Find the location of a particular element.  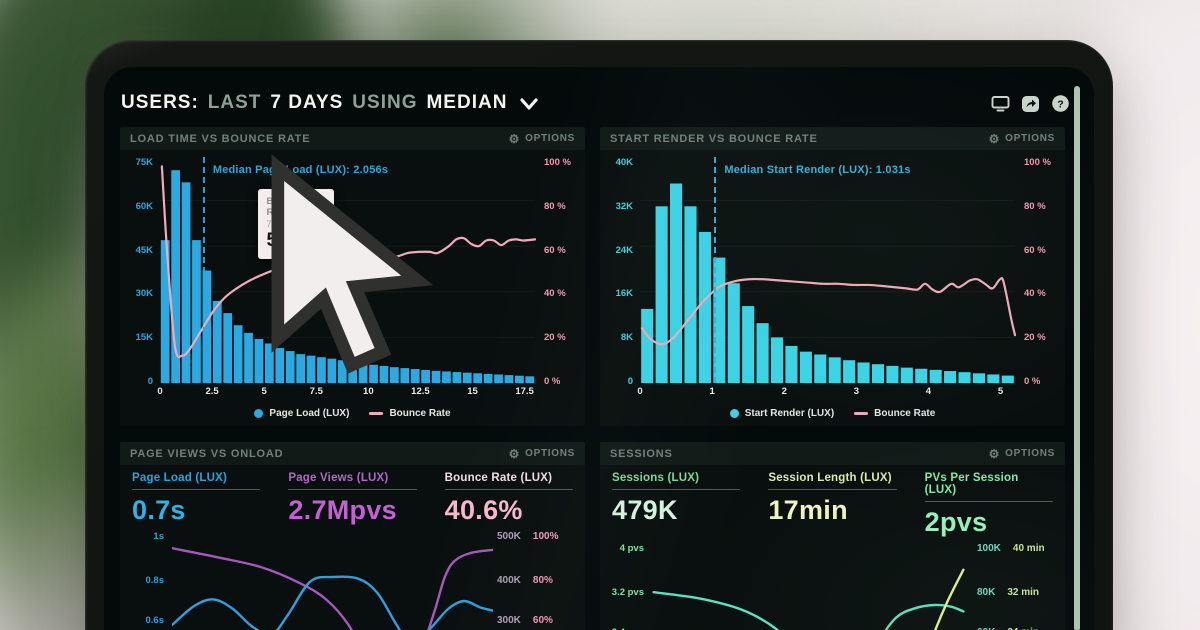

share-icon is located at coordinates (1030, 103).